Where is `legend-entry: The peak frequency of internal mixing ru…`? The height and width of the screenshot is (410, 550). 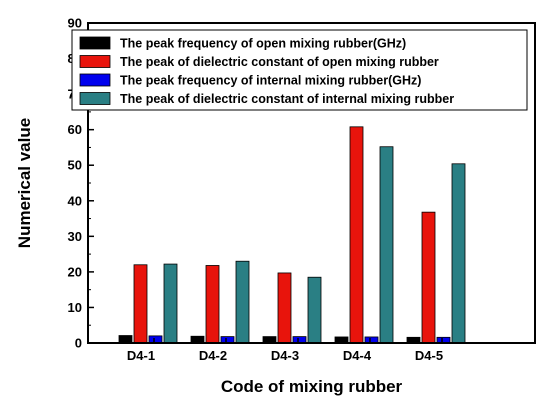 legend-entry: The peak frequency of internal mixing ru… is located at coordinates (270, 81).